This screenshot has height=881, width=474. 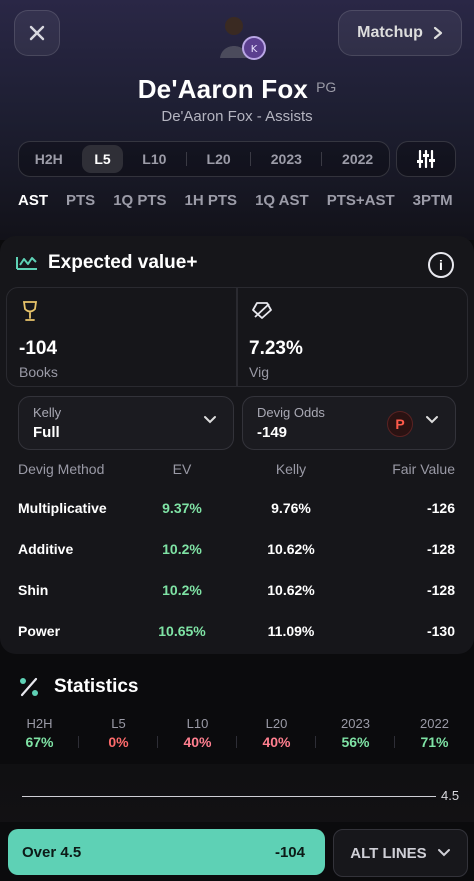 I want to click on kelly-cell: 11.09%, so click(x=291, y=631).